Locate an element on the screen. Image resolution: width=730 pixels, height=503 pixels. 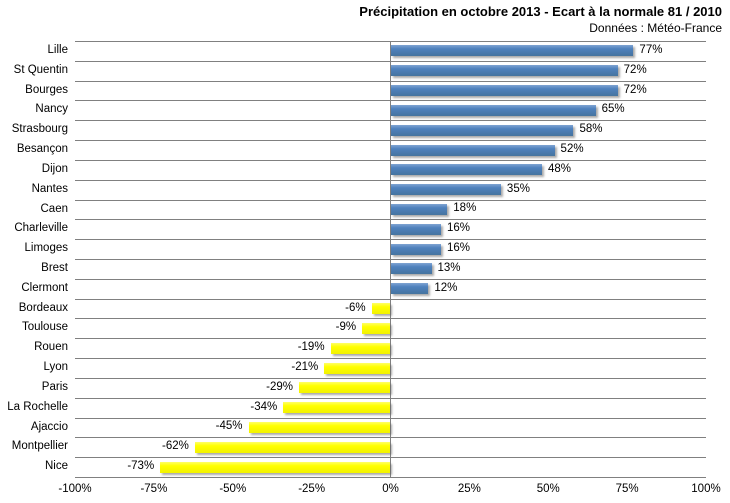
category-label-brest: Brest is located at coordinates (54, 268).